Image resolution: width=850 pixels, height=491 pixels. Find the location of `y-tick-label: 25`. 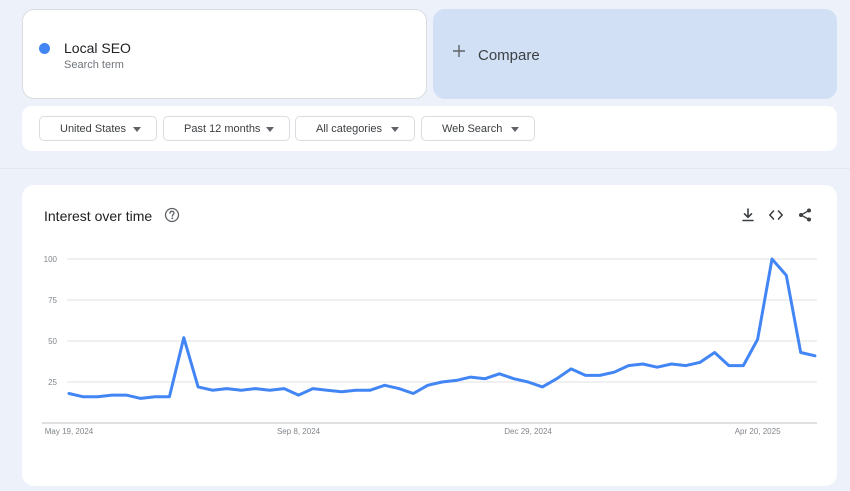

y-tick-label: 25 is located at coordinates (52, 382).